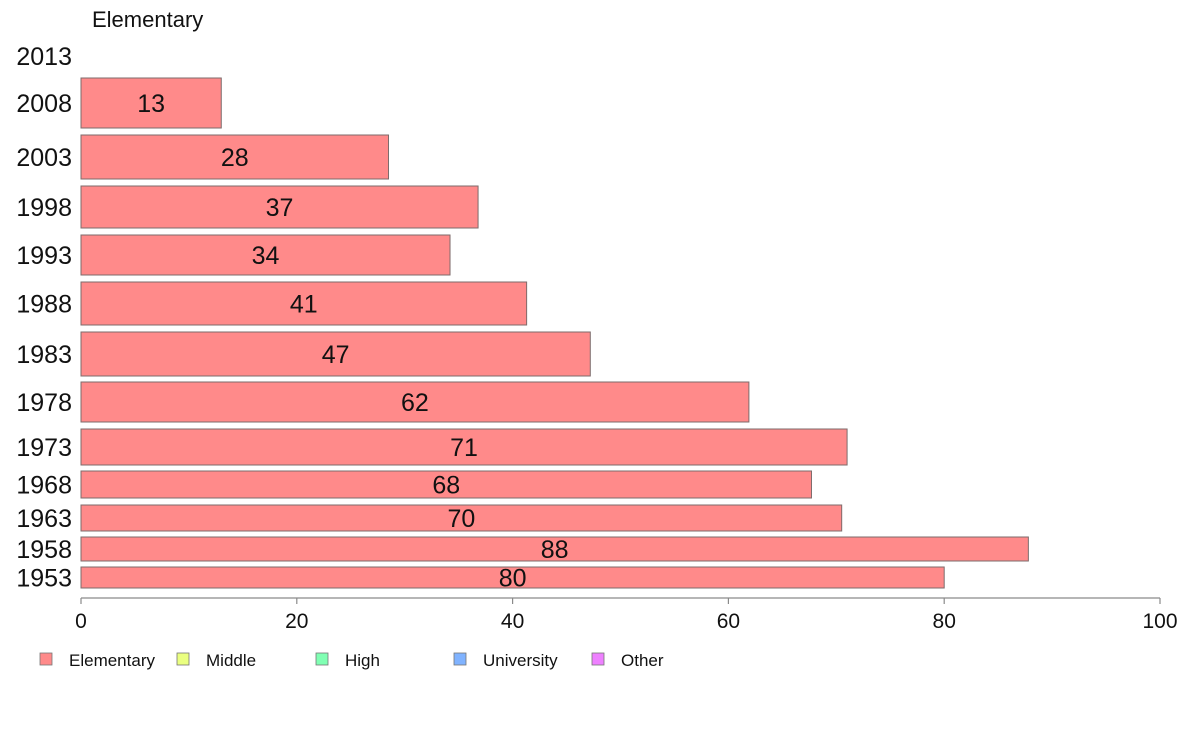 The width and height of the screenshot is (1188, 736). I want to click on legend-label: Elementary, so click(112, 660).